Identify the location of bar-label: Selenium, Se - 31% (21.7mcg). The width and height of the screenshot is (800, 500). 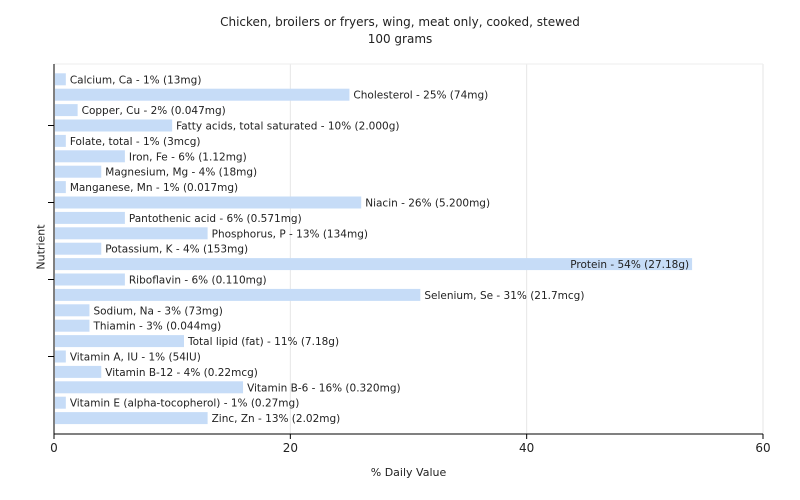
(504, 296).